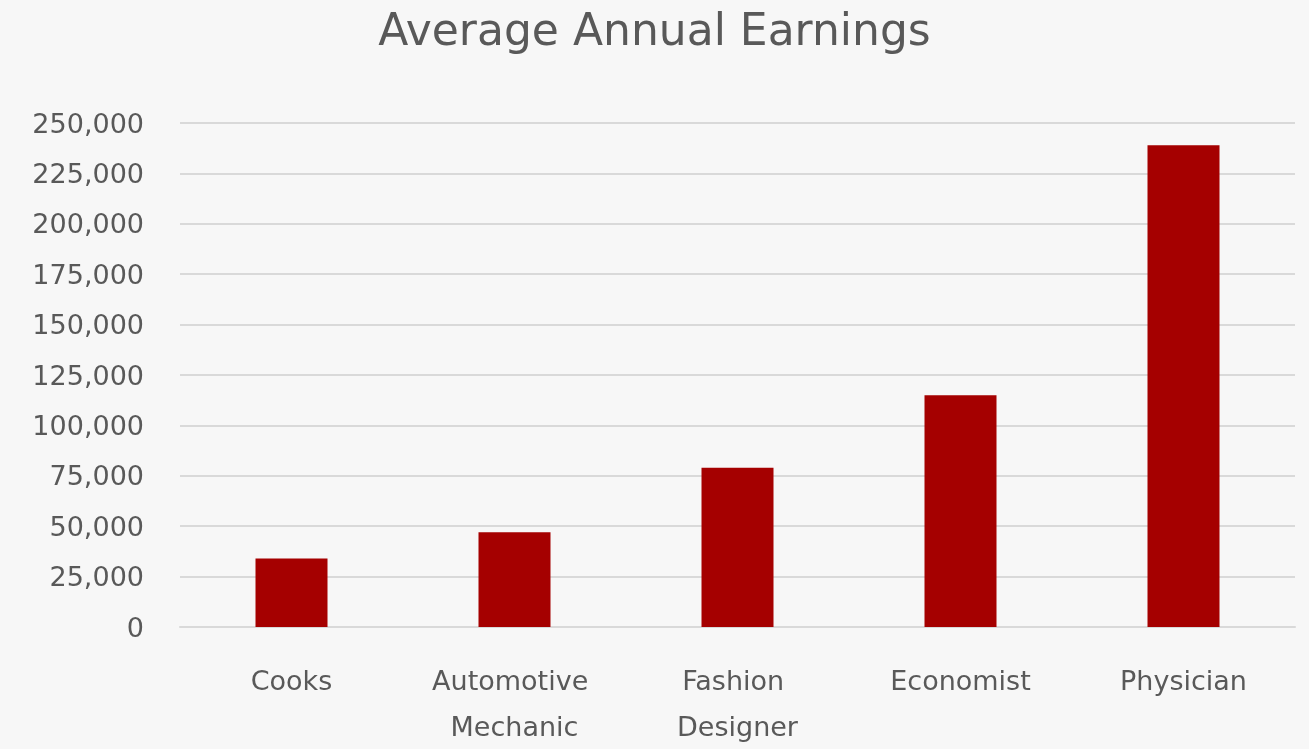 The width and height of the screenshot is (1309, 749). What do you see at coordinates (135, 627) in the screenshot?
I see `y-tick-label: 0` at bounding box center [135, 627].